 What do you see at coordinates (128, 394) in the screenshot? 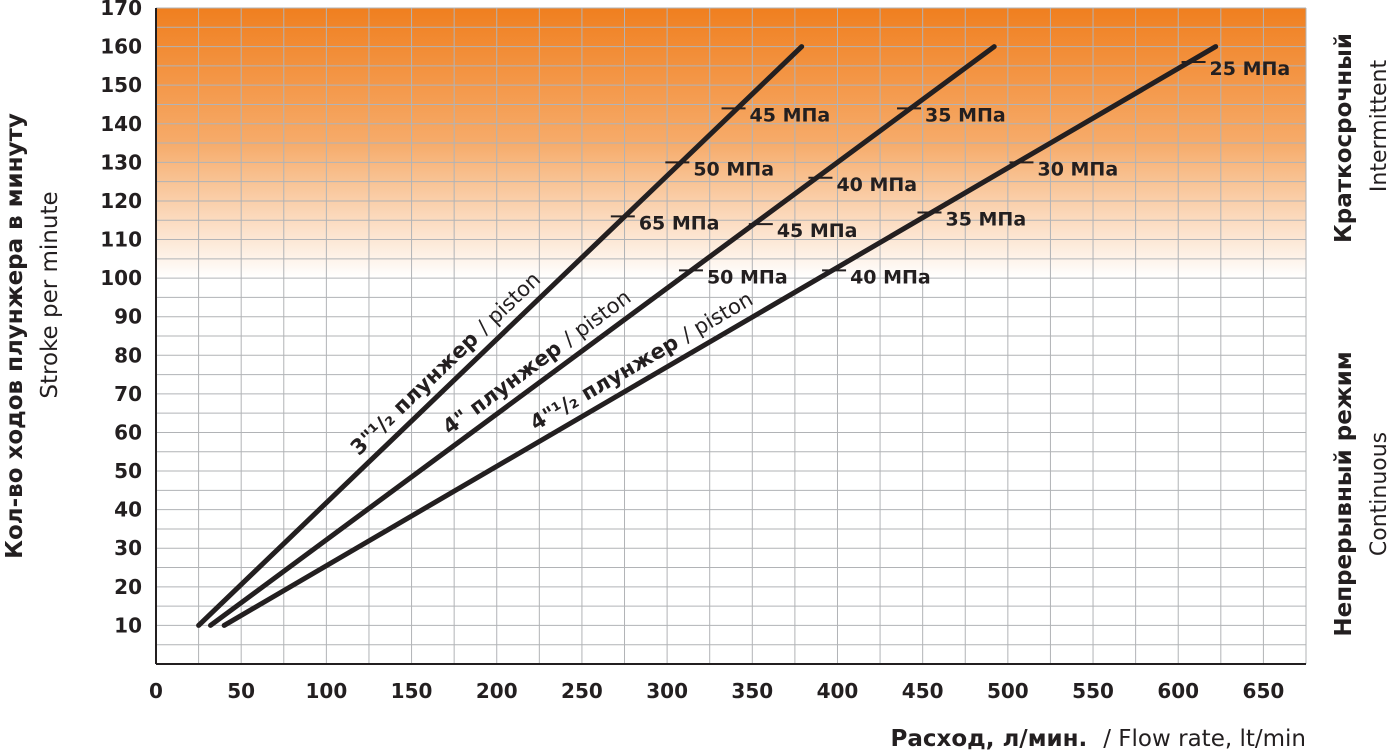
I see `y-tick-label: 70` at bounding box center [128, 394].